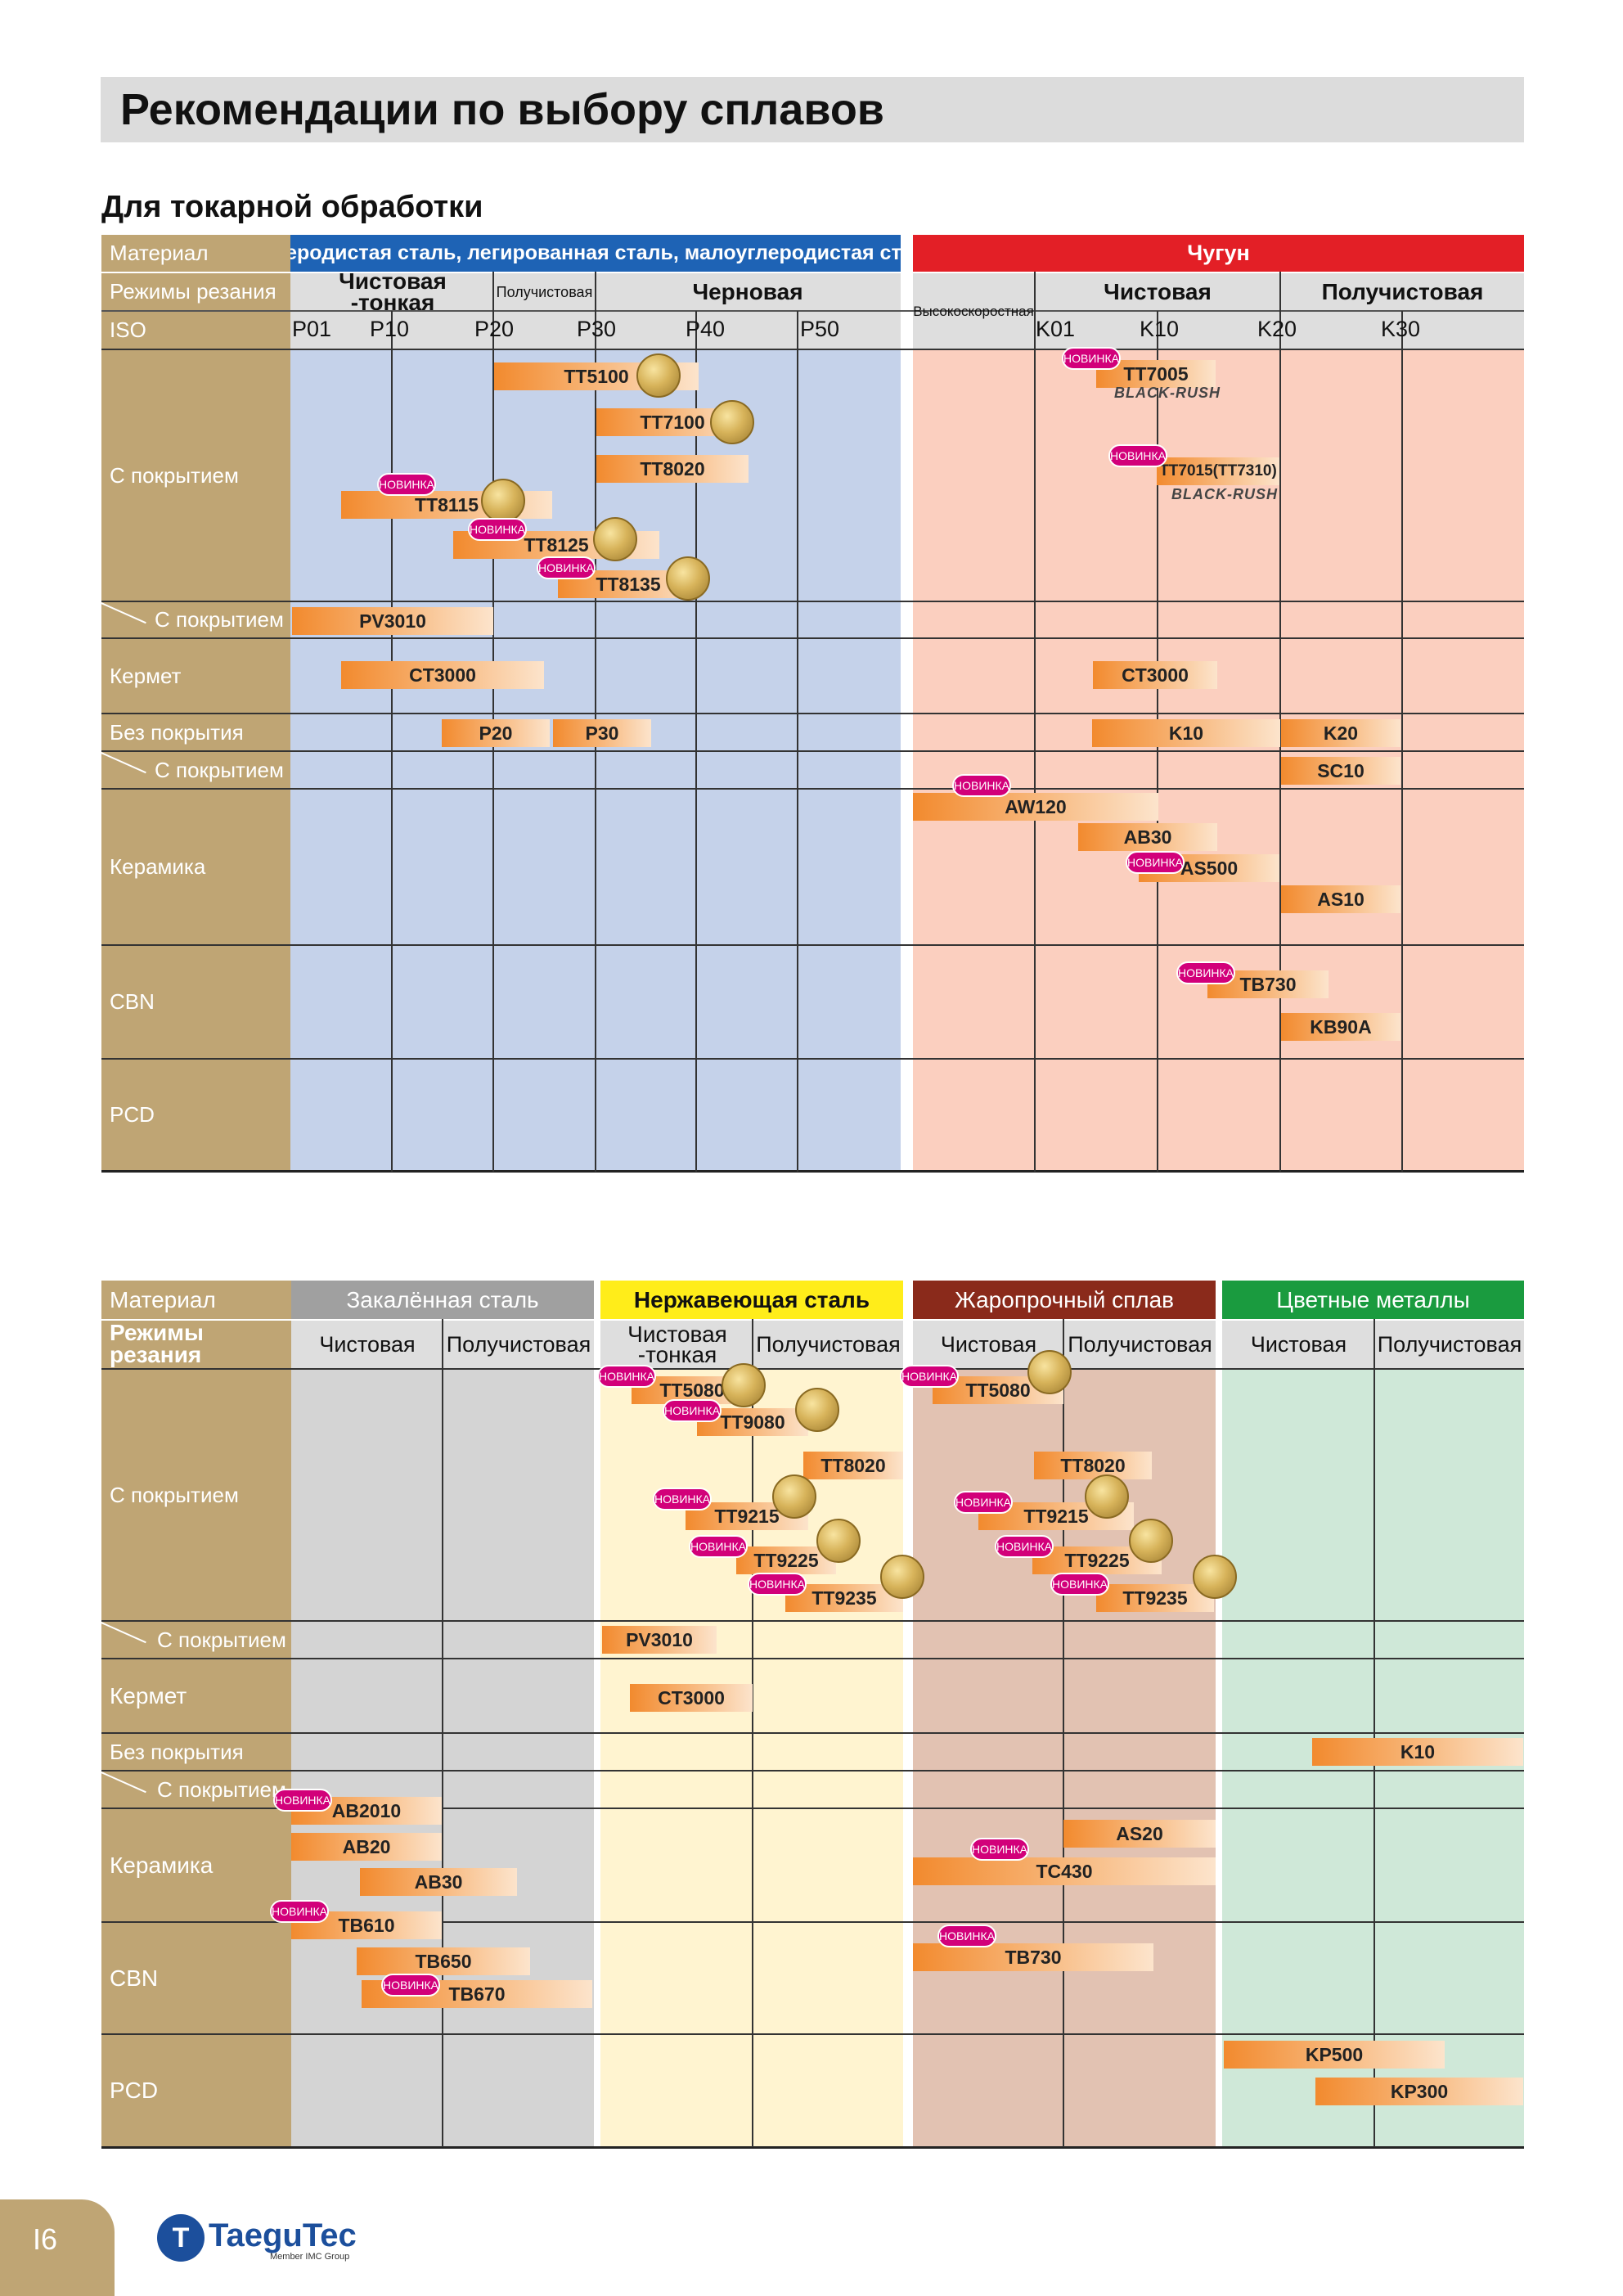 This screenshot has width=1623, height=2296. Describe the element at coordinates (366, 1925) in the screenshot. I see `grade-bar: TB610` at that location.